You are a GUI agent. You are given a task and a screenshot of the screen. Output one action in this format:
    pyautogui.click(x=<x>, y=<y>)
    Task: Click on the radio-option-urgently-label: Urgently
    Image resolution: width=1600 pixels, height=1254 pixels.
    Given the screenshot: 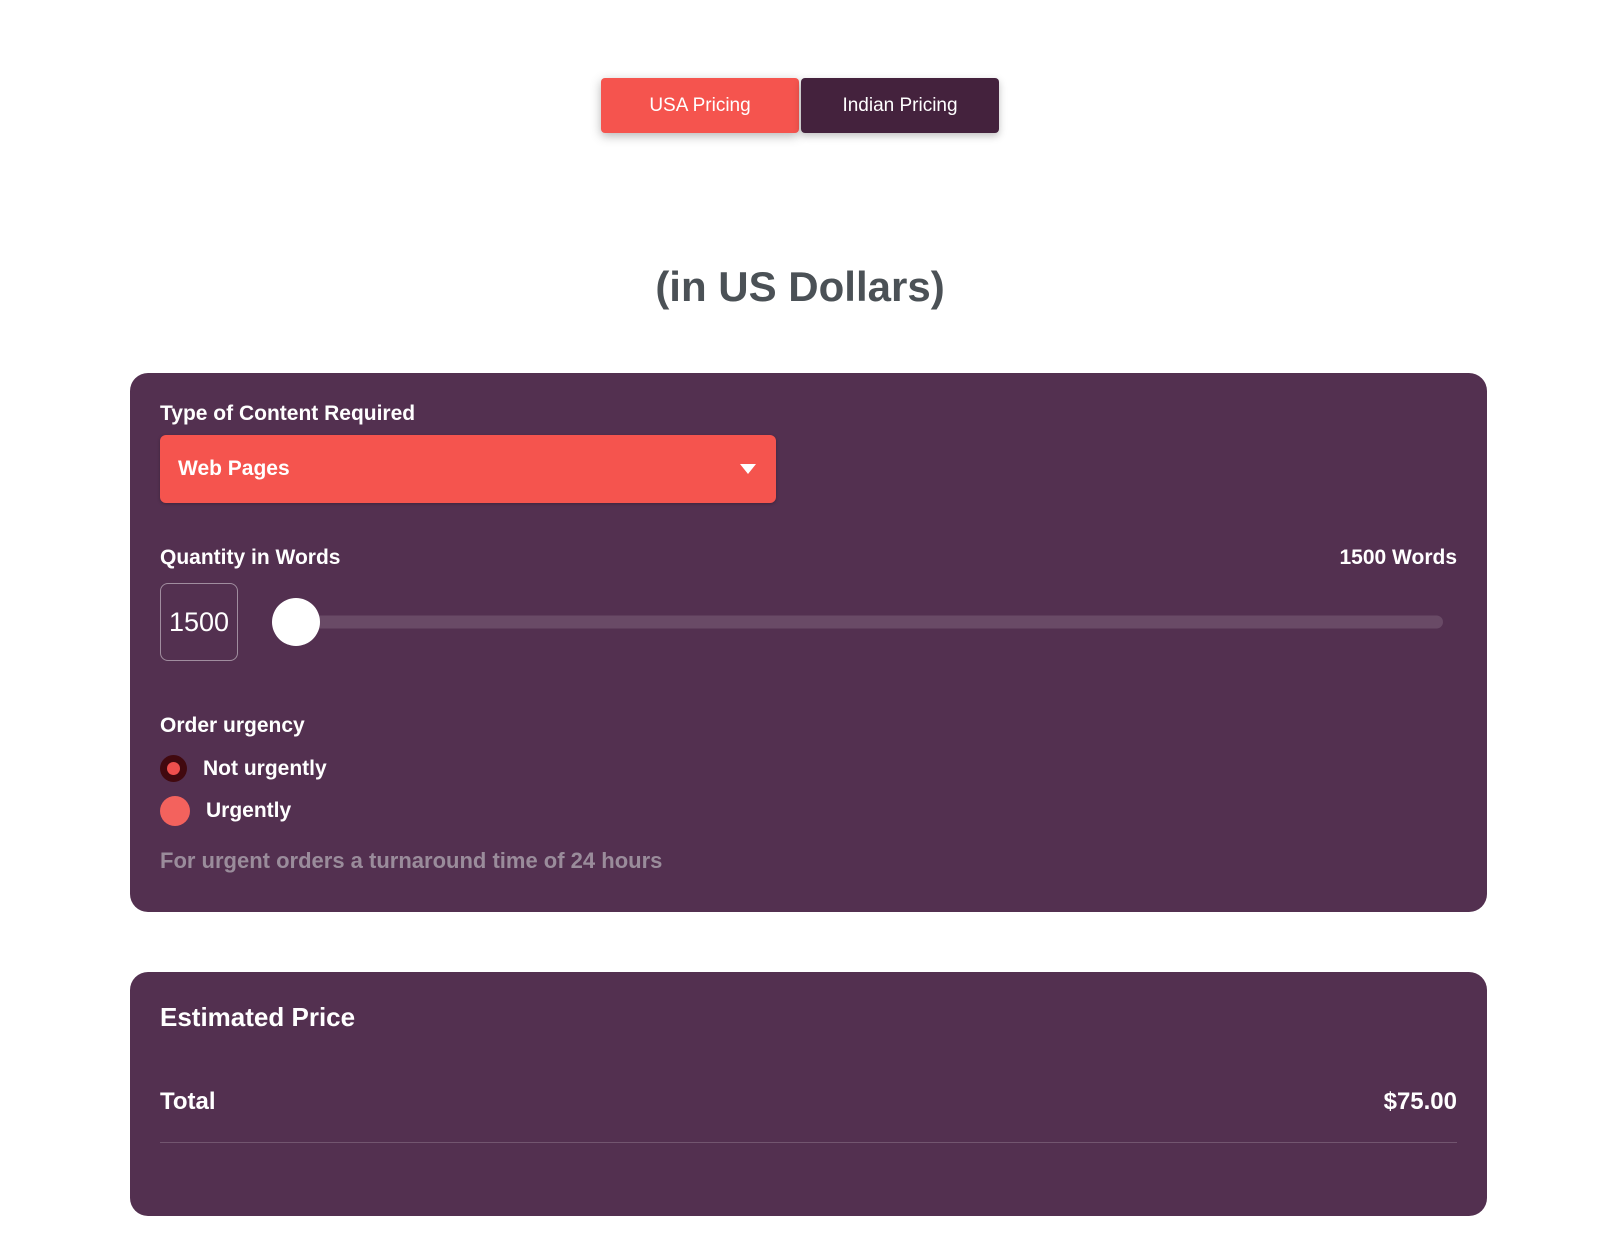 What is the action you would take?
    pyautogui.click(x=249, y=810)
    